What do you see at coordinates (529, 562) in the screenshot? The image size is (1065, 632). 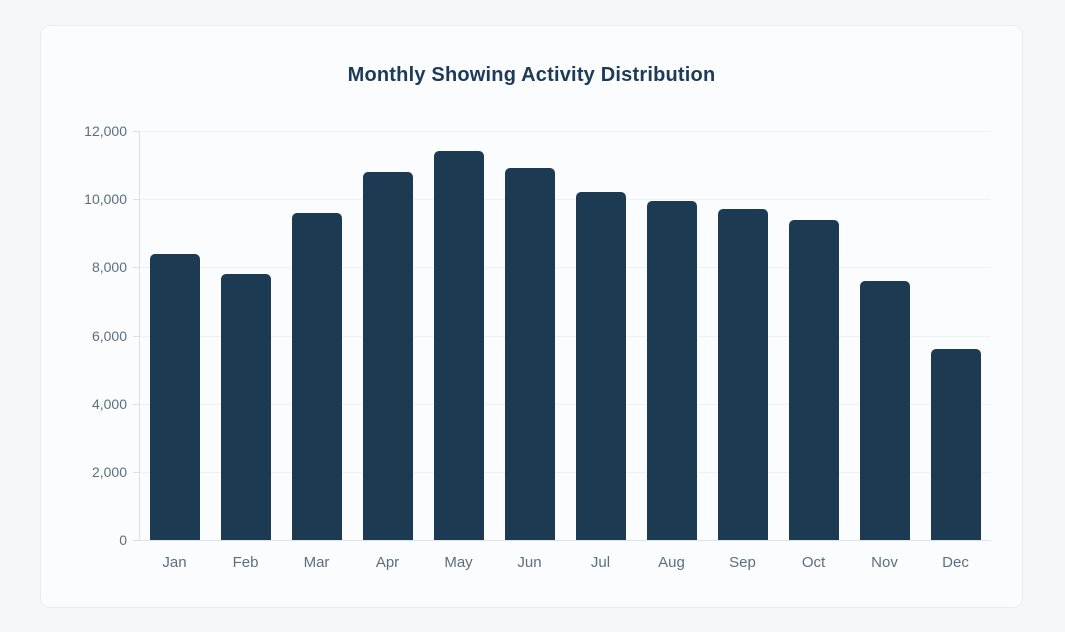 I see `x-tick-label: Jun` at bounding box center [529, 562].